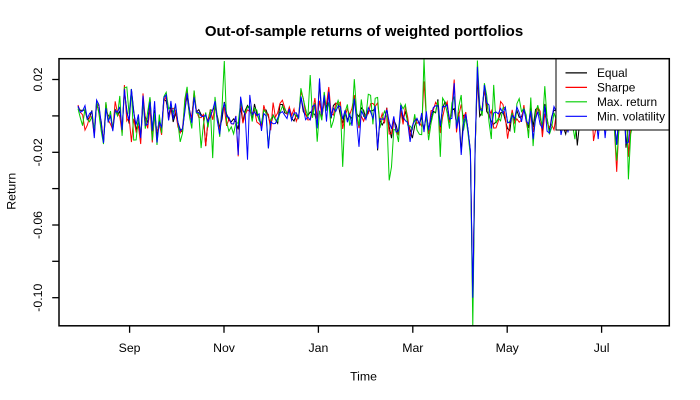 The width and height of the screenshot is (700, 400). What do you see at coordinates (224, 348) in the screenshot?
I see `svg-text: Nov` at bounding box center [224, 348].